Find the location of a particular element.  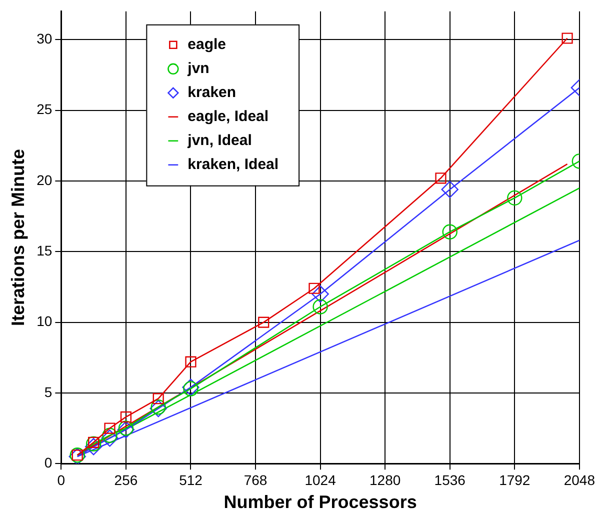

y-tick-label: 30 is located at coordinates (44, 38).